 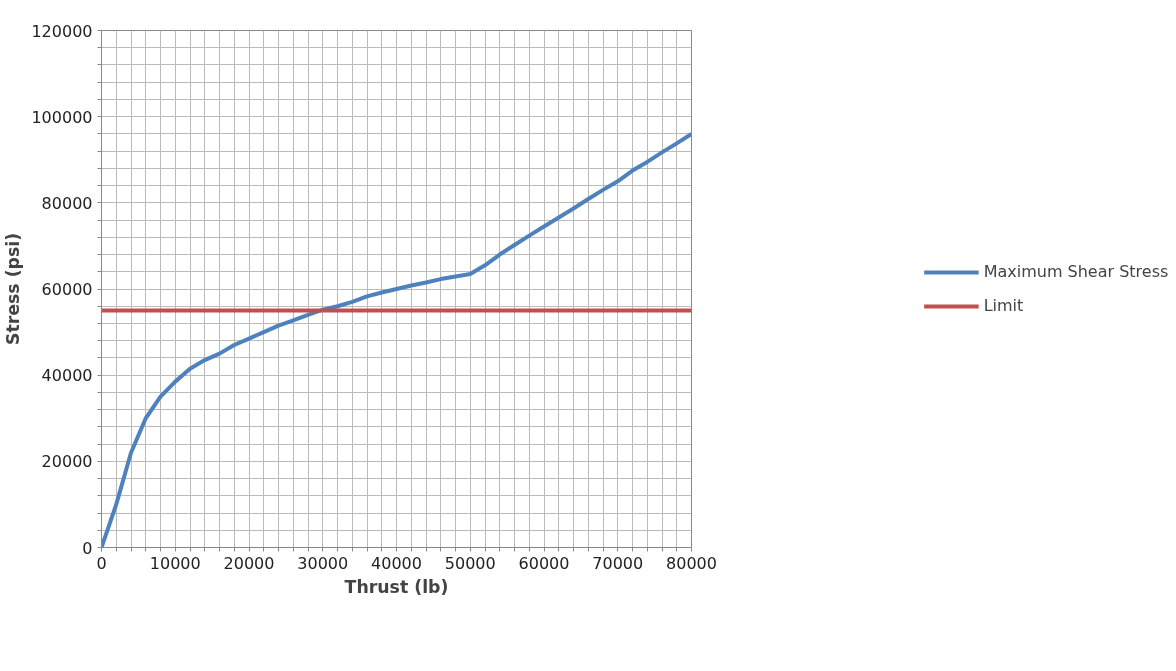 What do you see at coordinates (396, 563) in the screenshot?
I see `x-tick-label: 40000` at bounding box center [396, 563].